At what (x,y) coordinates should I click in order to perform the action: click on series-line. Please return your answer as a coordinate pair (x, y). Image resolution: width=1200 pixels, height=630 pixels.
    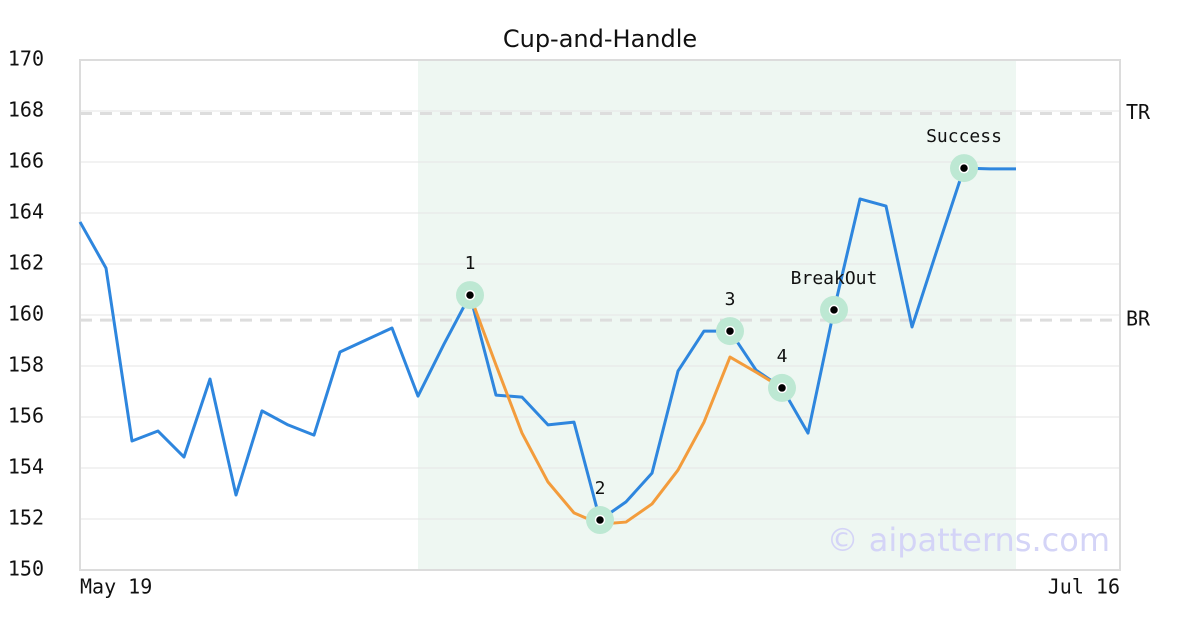
    Looking at the image, I should click on (625, 410).